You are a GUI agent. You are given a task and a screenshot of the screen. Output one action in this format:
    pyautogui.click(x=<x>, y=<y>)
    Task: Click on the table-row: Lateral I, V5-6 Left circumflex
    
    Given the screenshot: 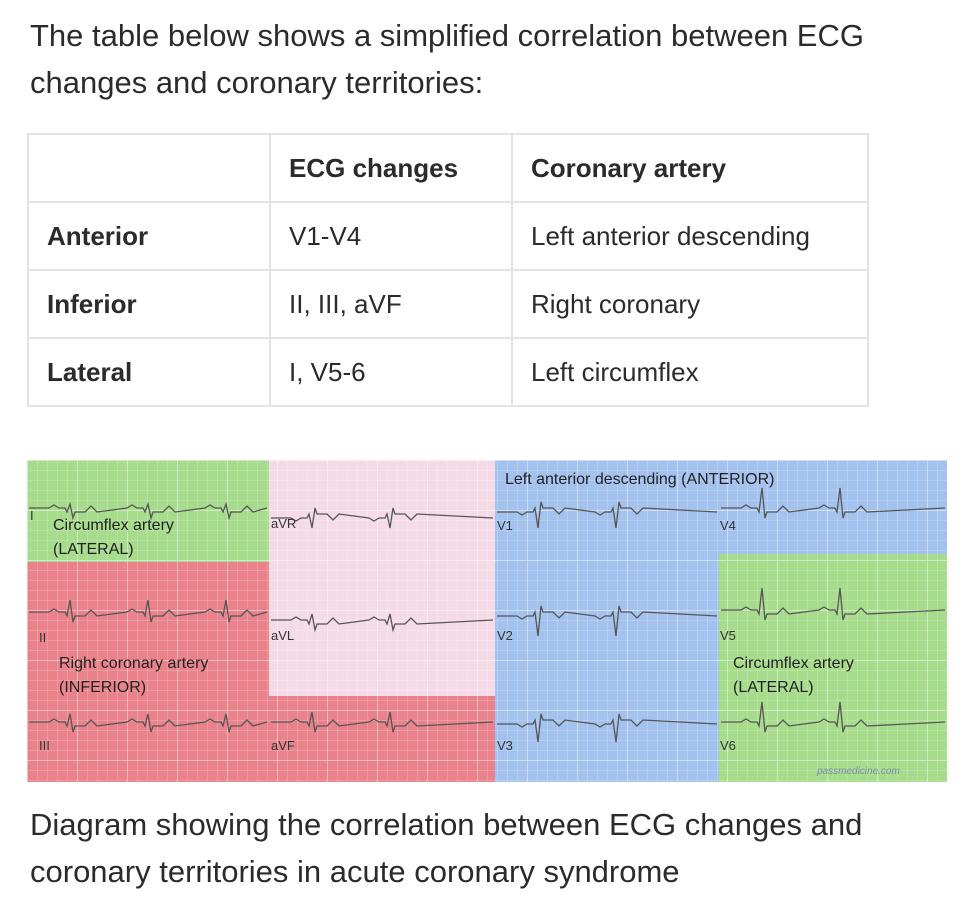 What is the action you would take?
    pyautogui.click(x=448, y=372)
    